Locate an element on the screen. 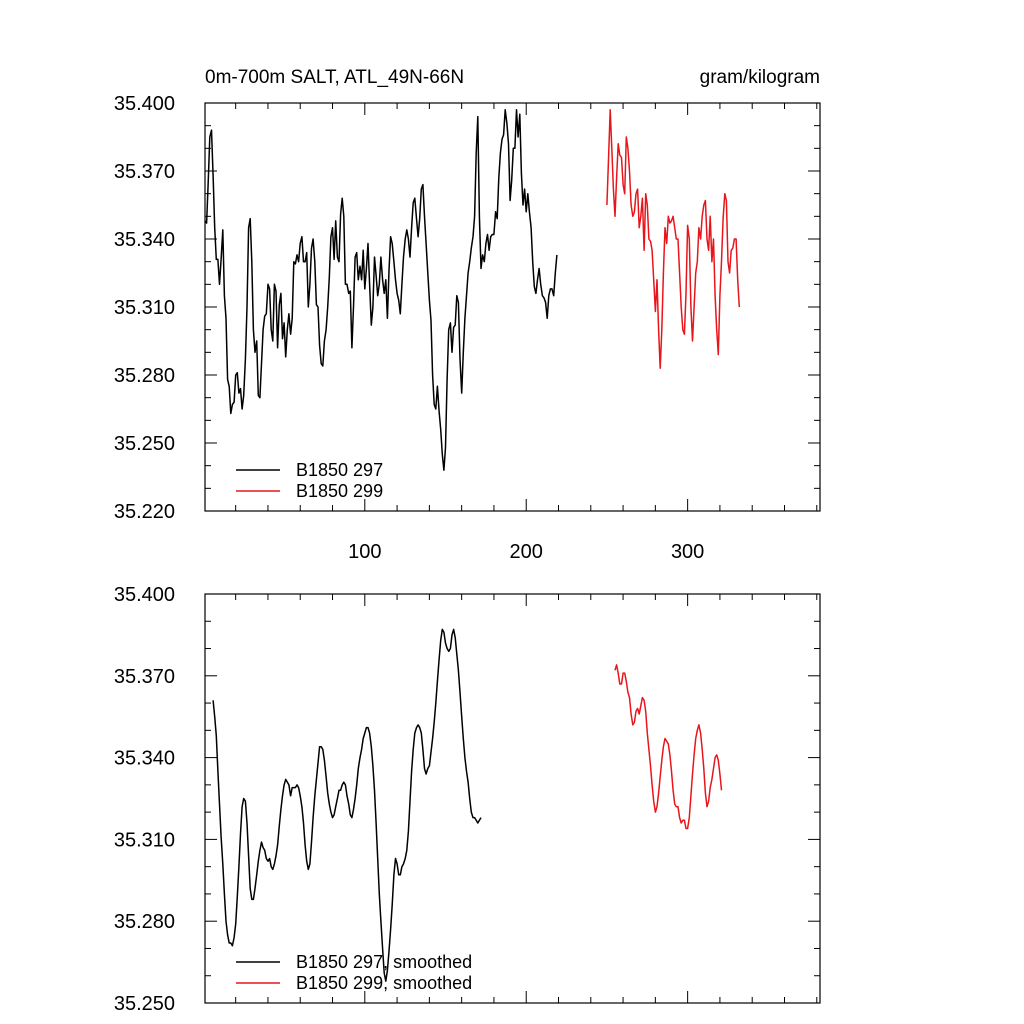 The width and height of the screenshot is (1024, 1024). x-tick-label: 200 is located at coordinates (526, 552).